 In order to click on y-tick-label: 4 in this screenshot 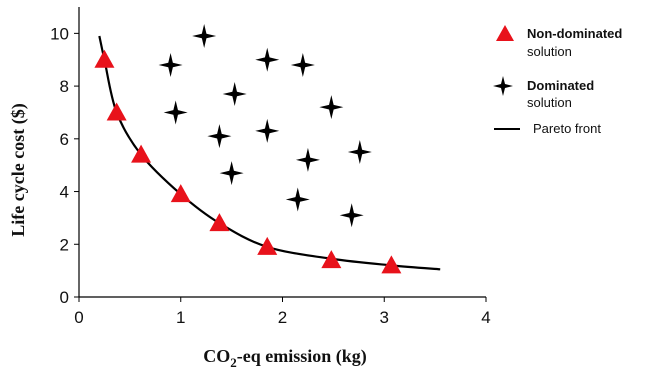, I will do `click(64, 192)`.